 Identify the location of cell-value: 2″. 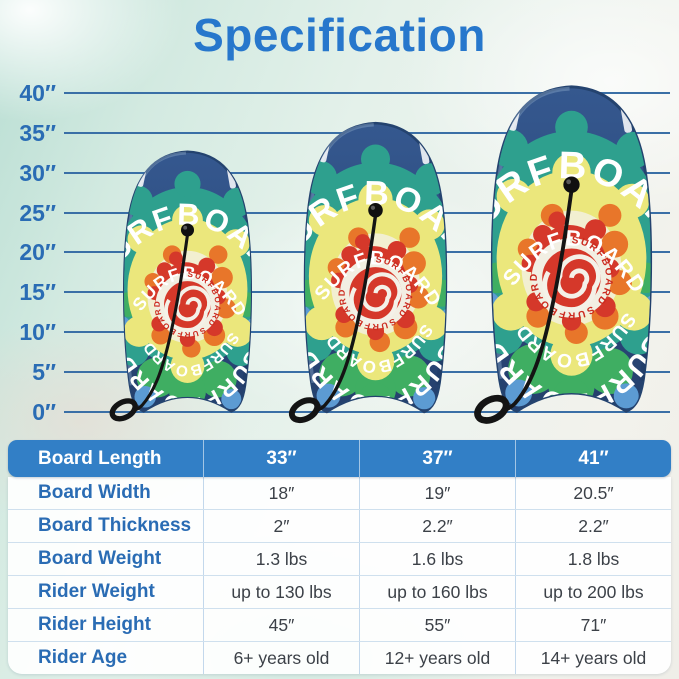
(281, 526).